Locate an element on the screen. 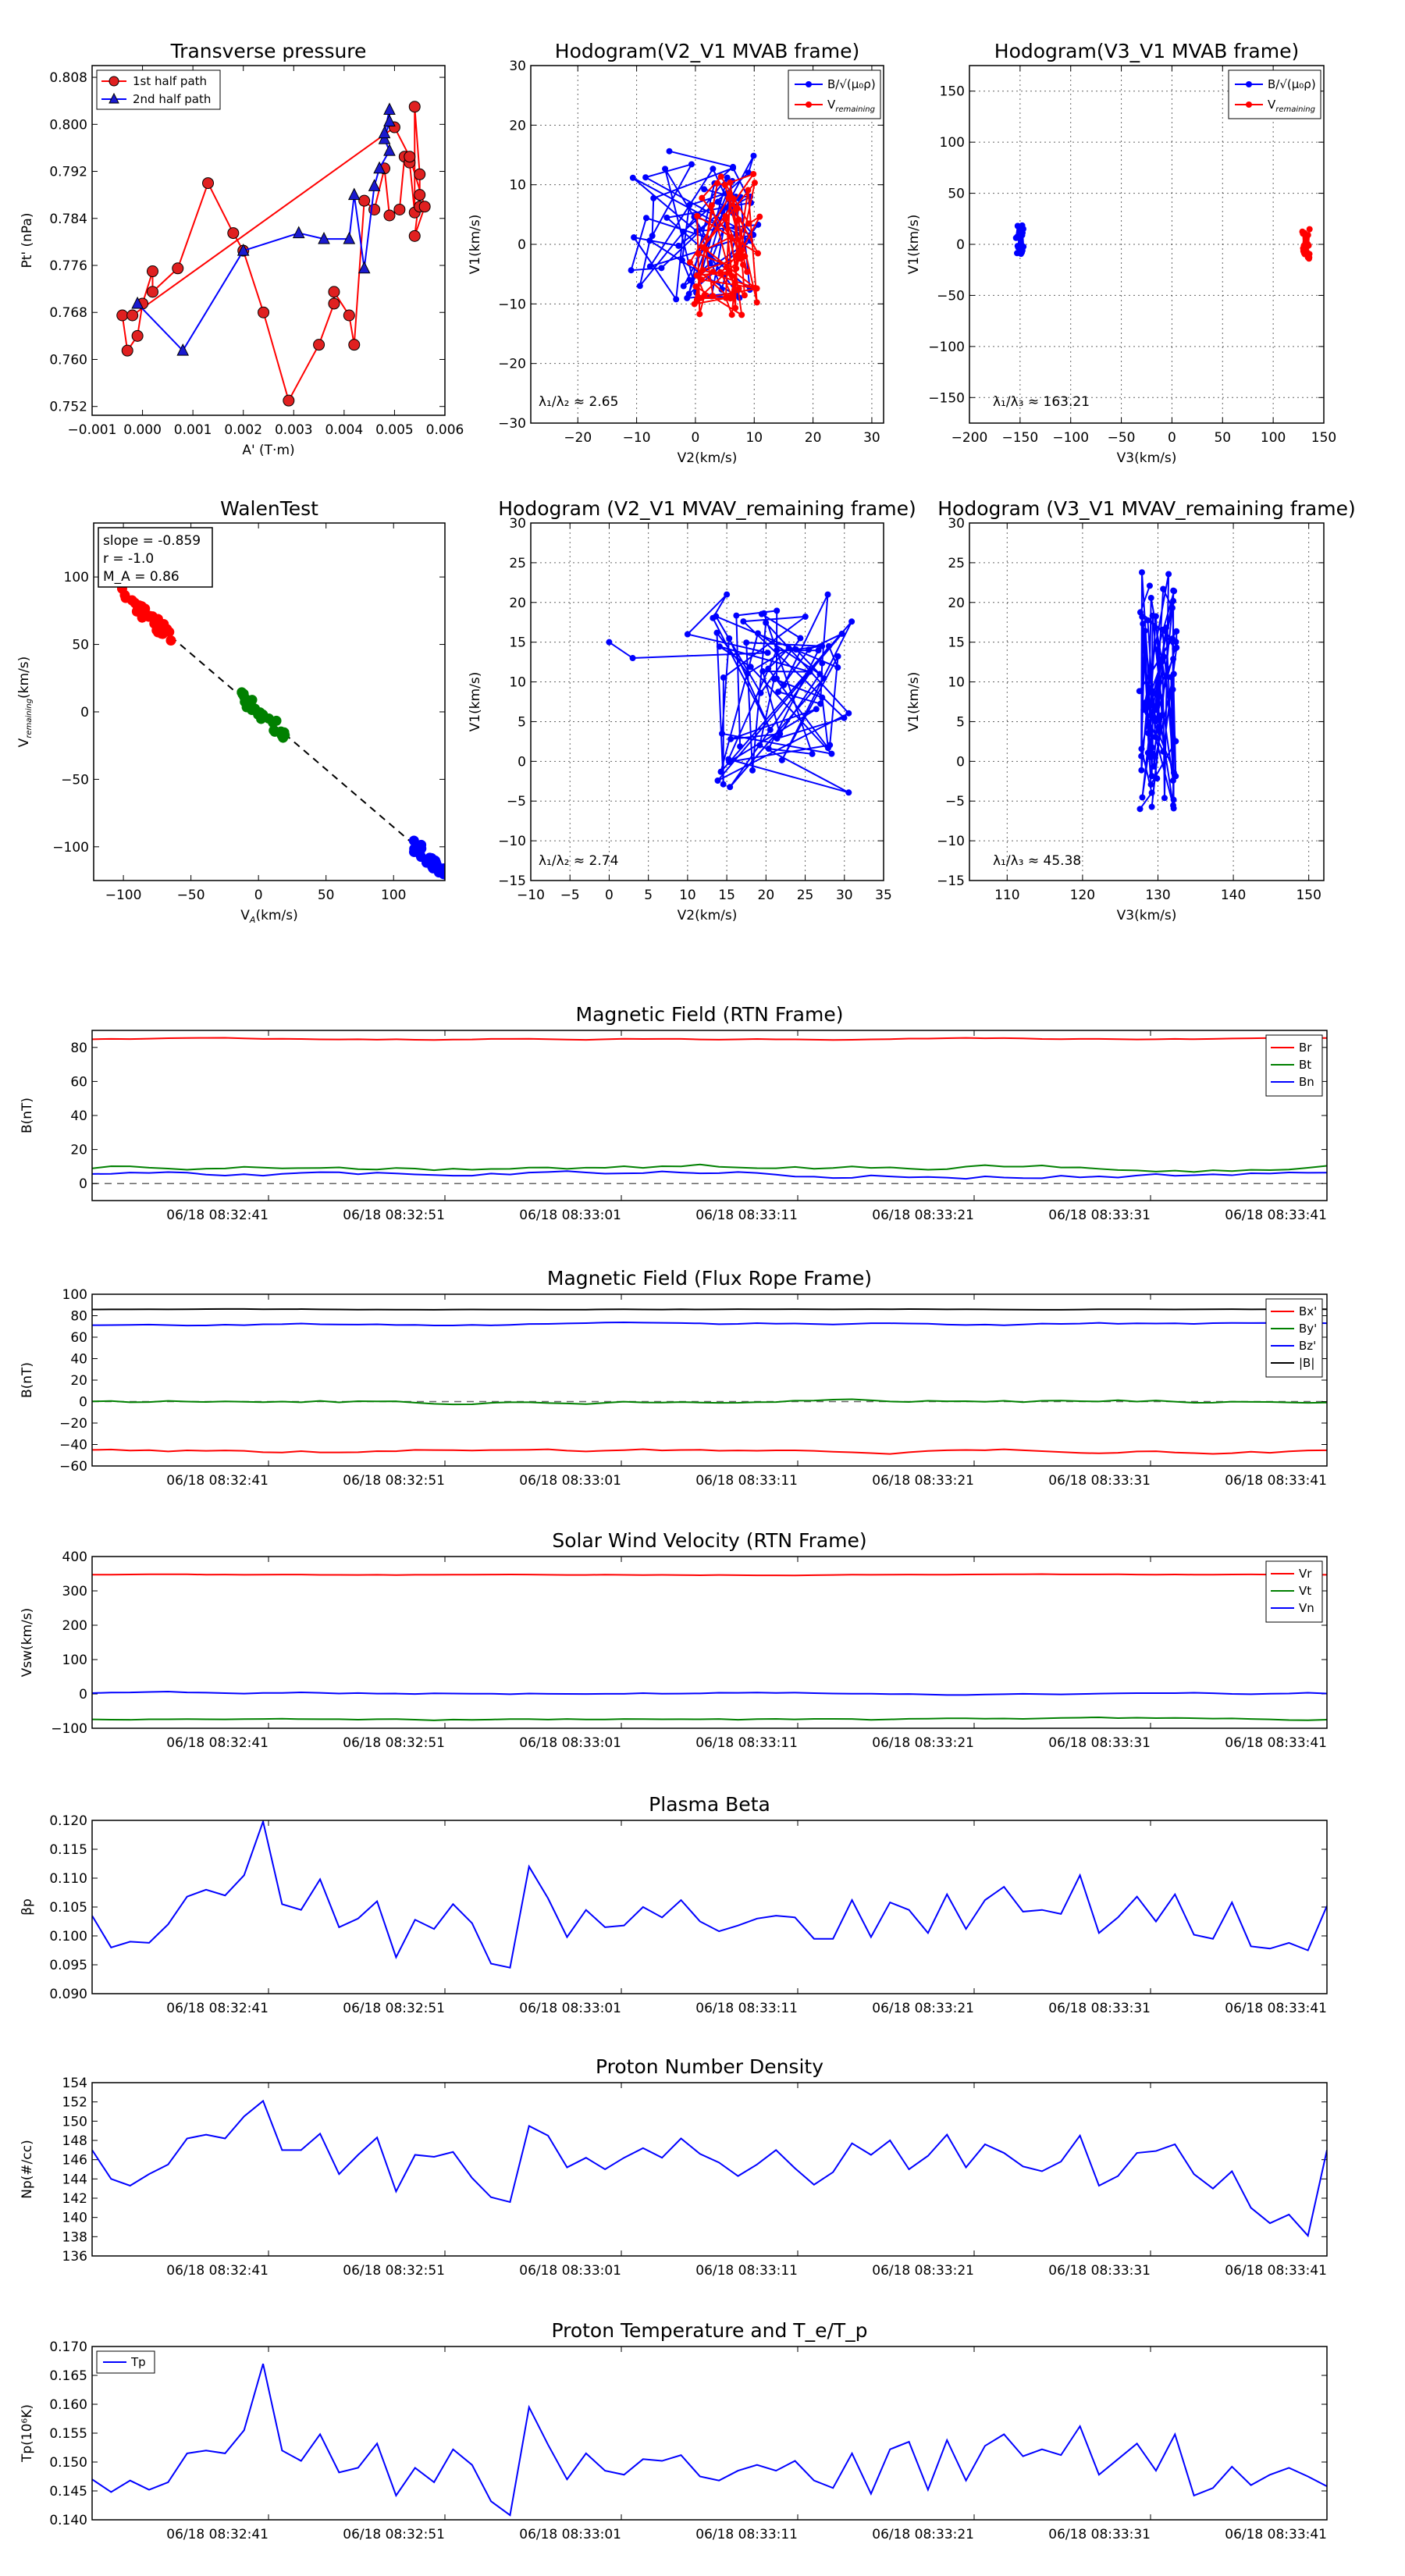 This screenshot has height=2576, width=1405. y-axis-label: V1(km/s) is located at coordinates (914, 245).